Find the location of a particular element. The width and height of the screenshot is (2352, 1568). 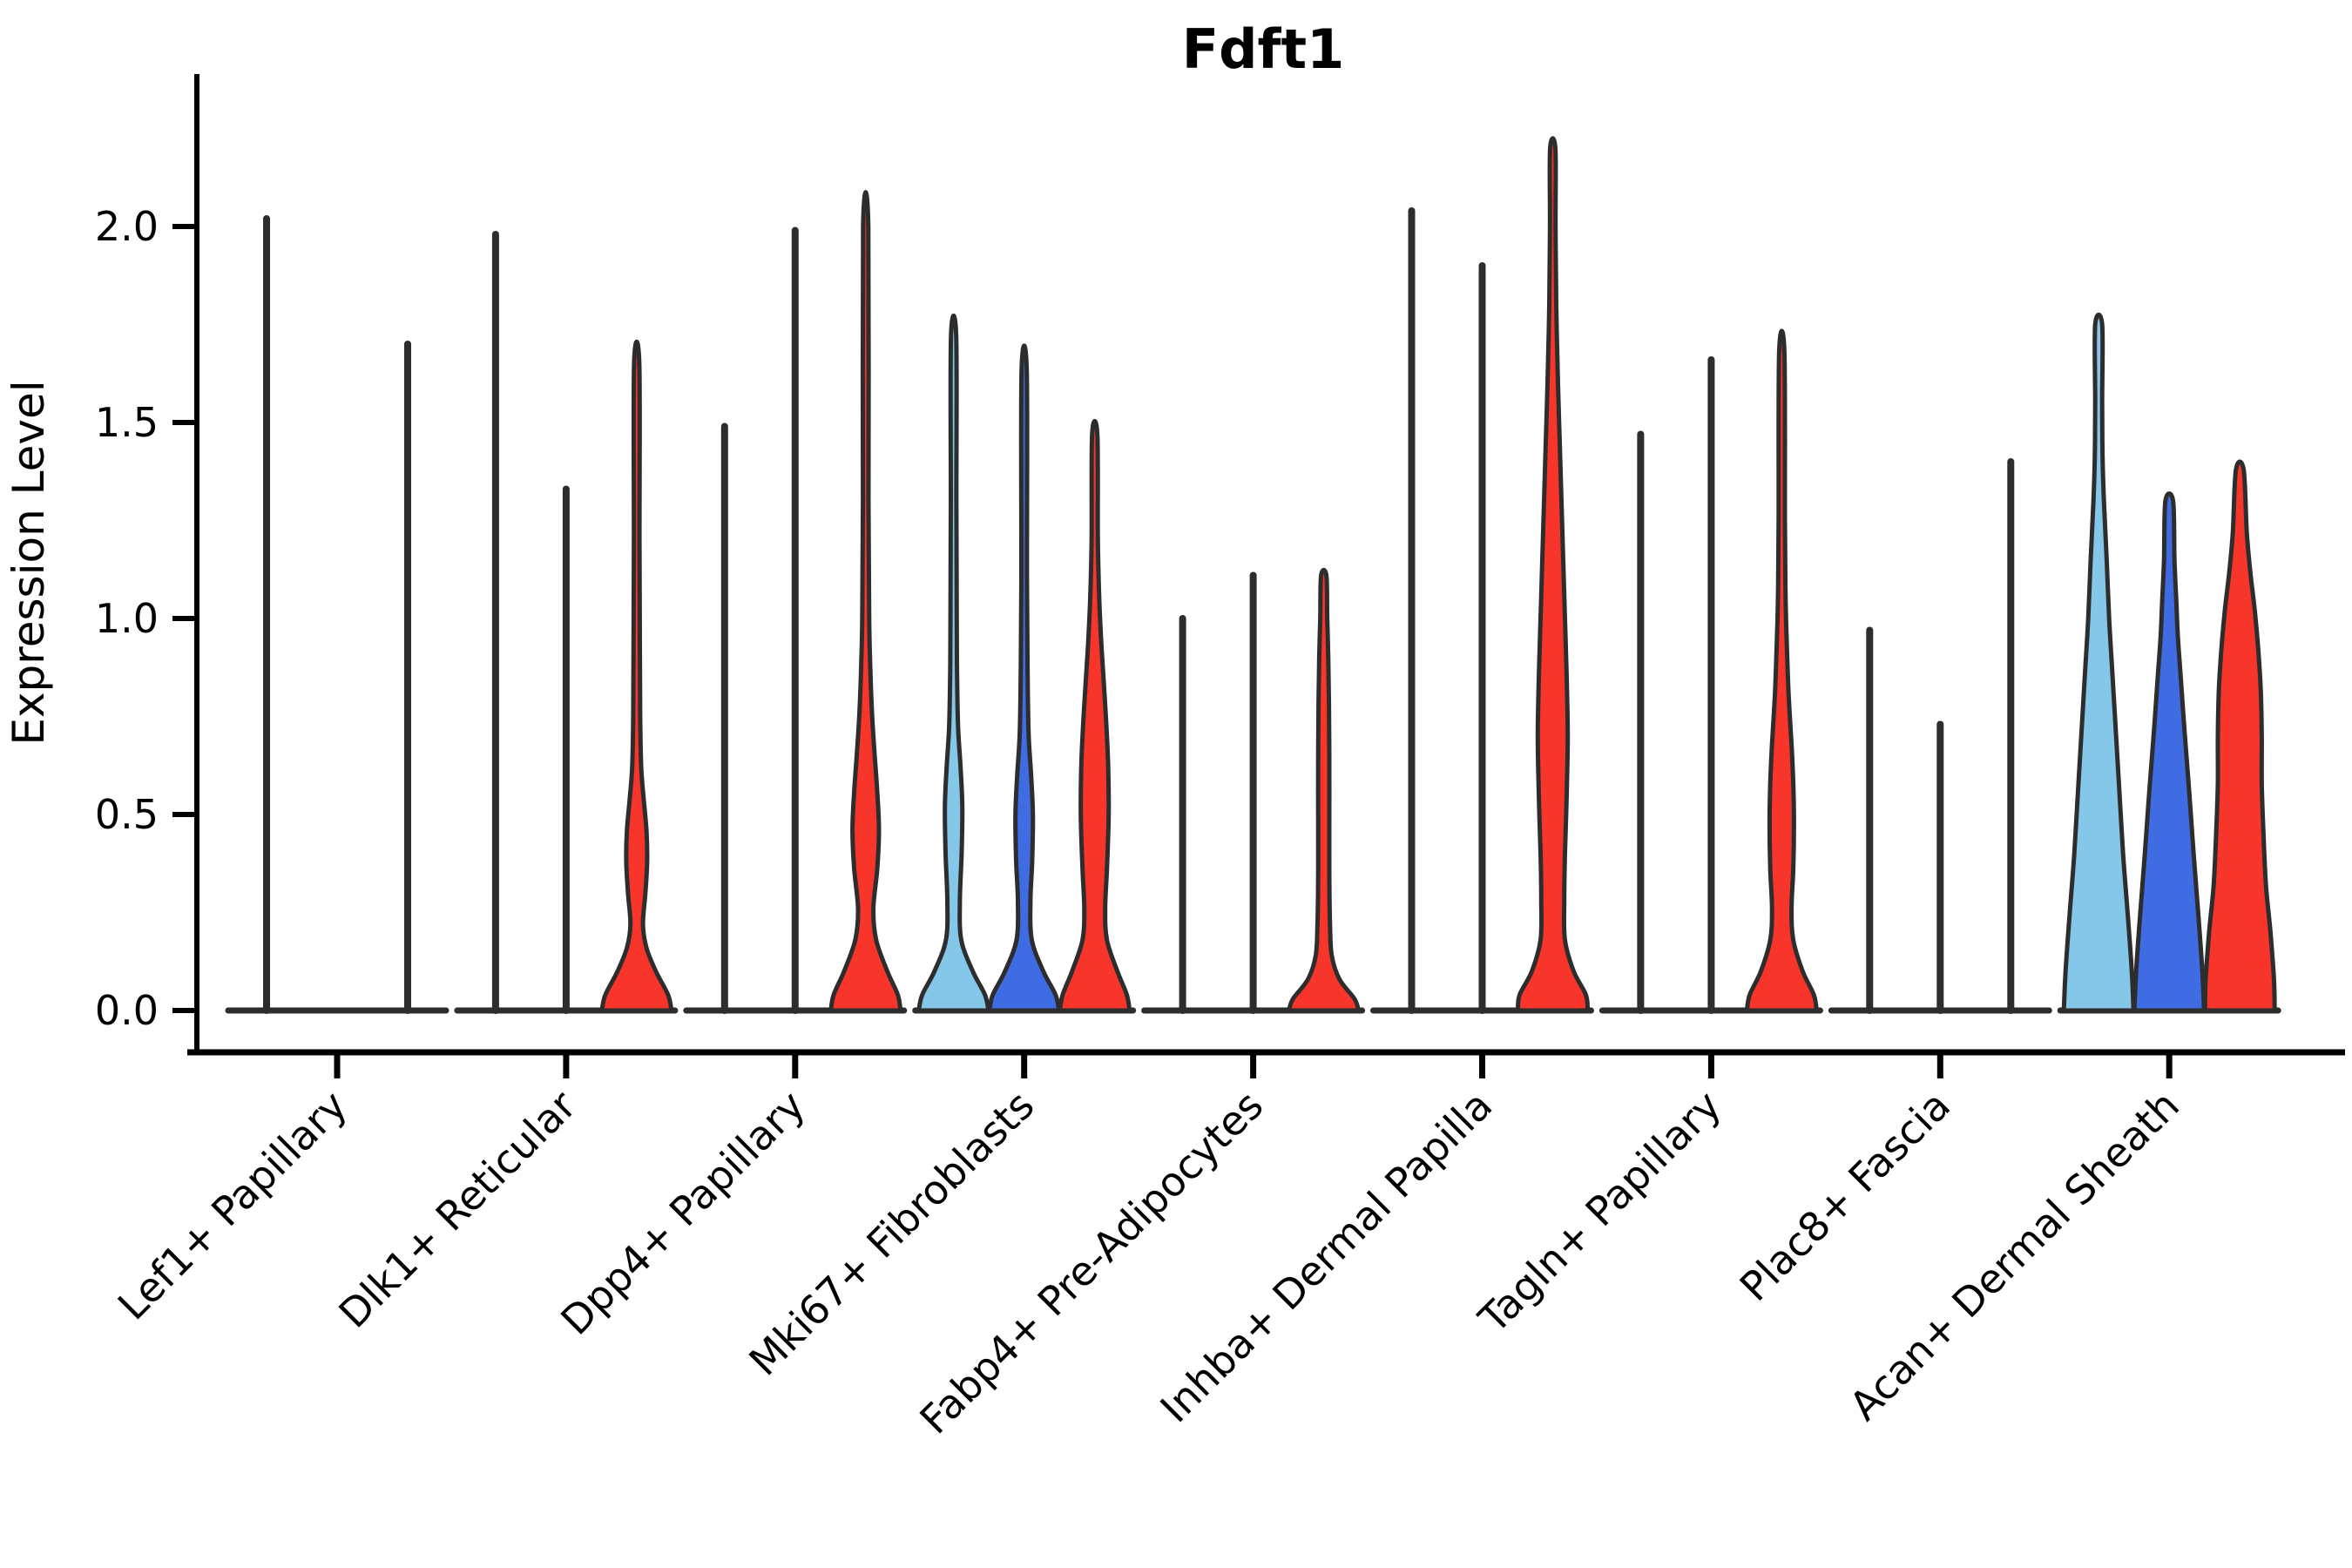

x-tick-label: Tagln+ Papillary is located at coordinates (1600, 1212).